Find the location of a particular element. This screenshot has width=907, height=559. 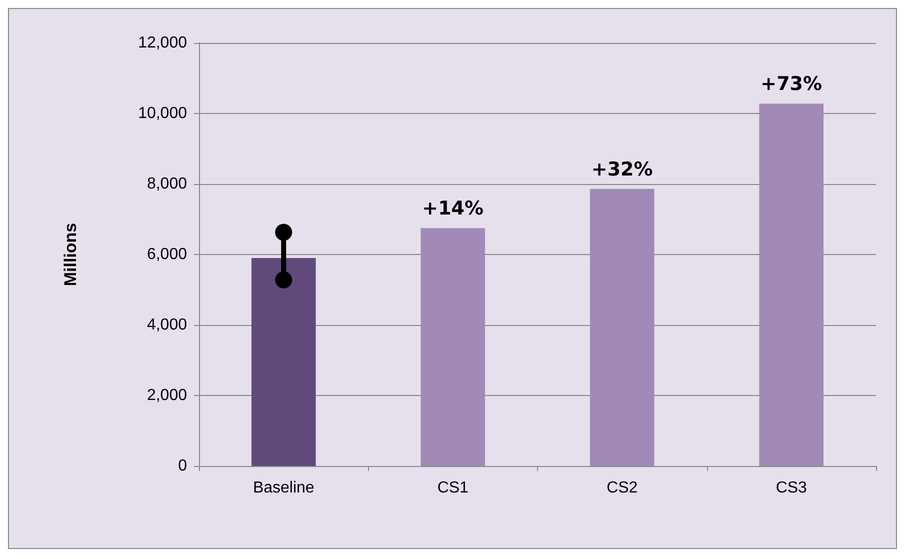

y-tick-label: 6,000 is located at coordinates (167, 254).